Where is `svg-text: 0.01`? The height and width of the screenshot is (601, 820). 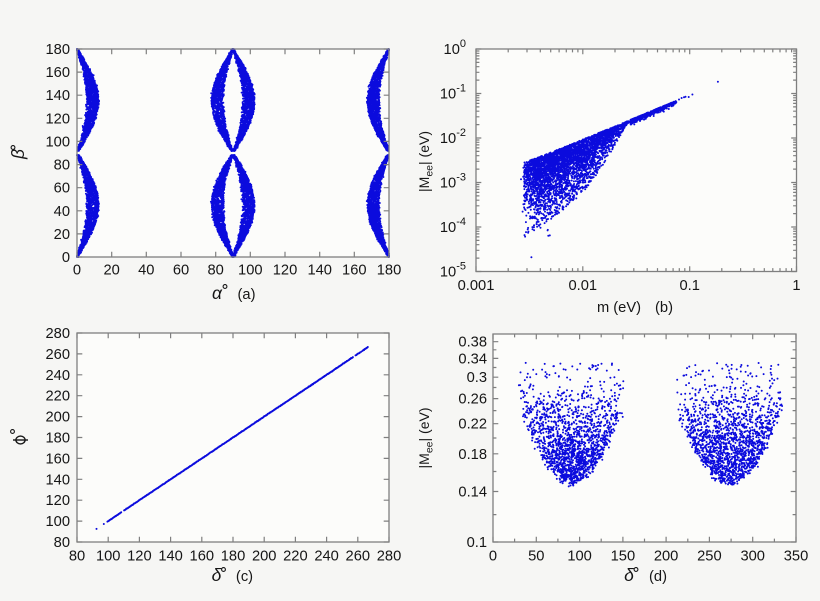 svg-text: 0.01 is located at coordinates (583, 286).